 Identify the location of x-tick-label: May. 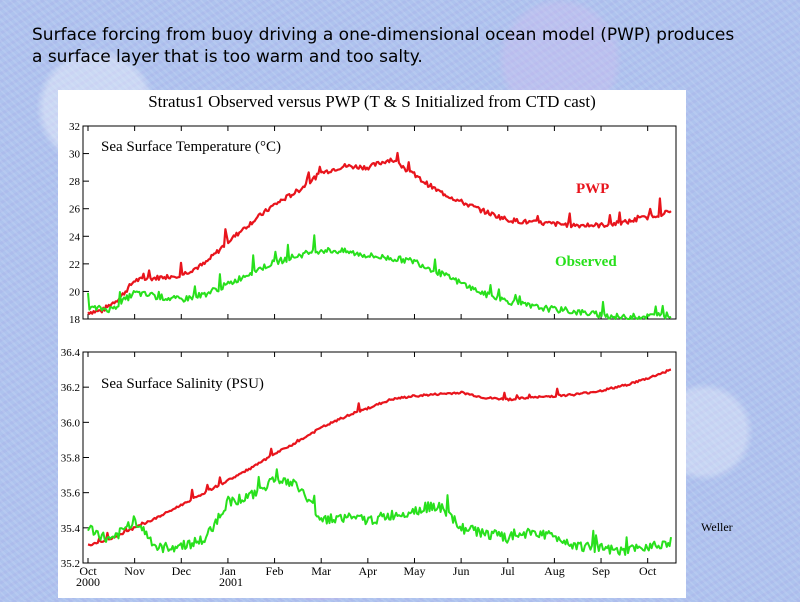
(414, 571).